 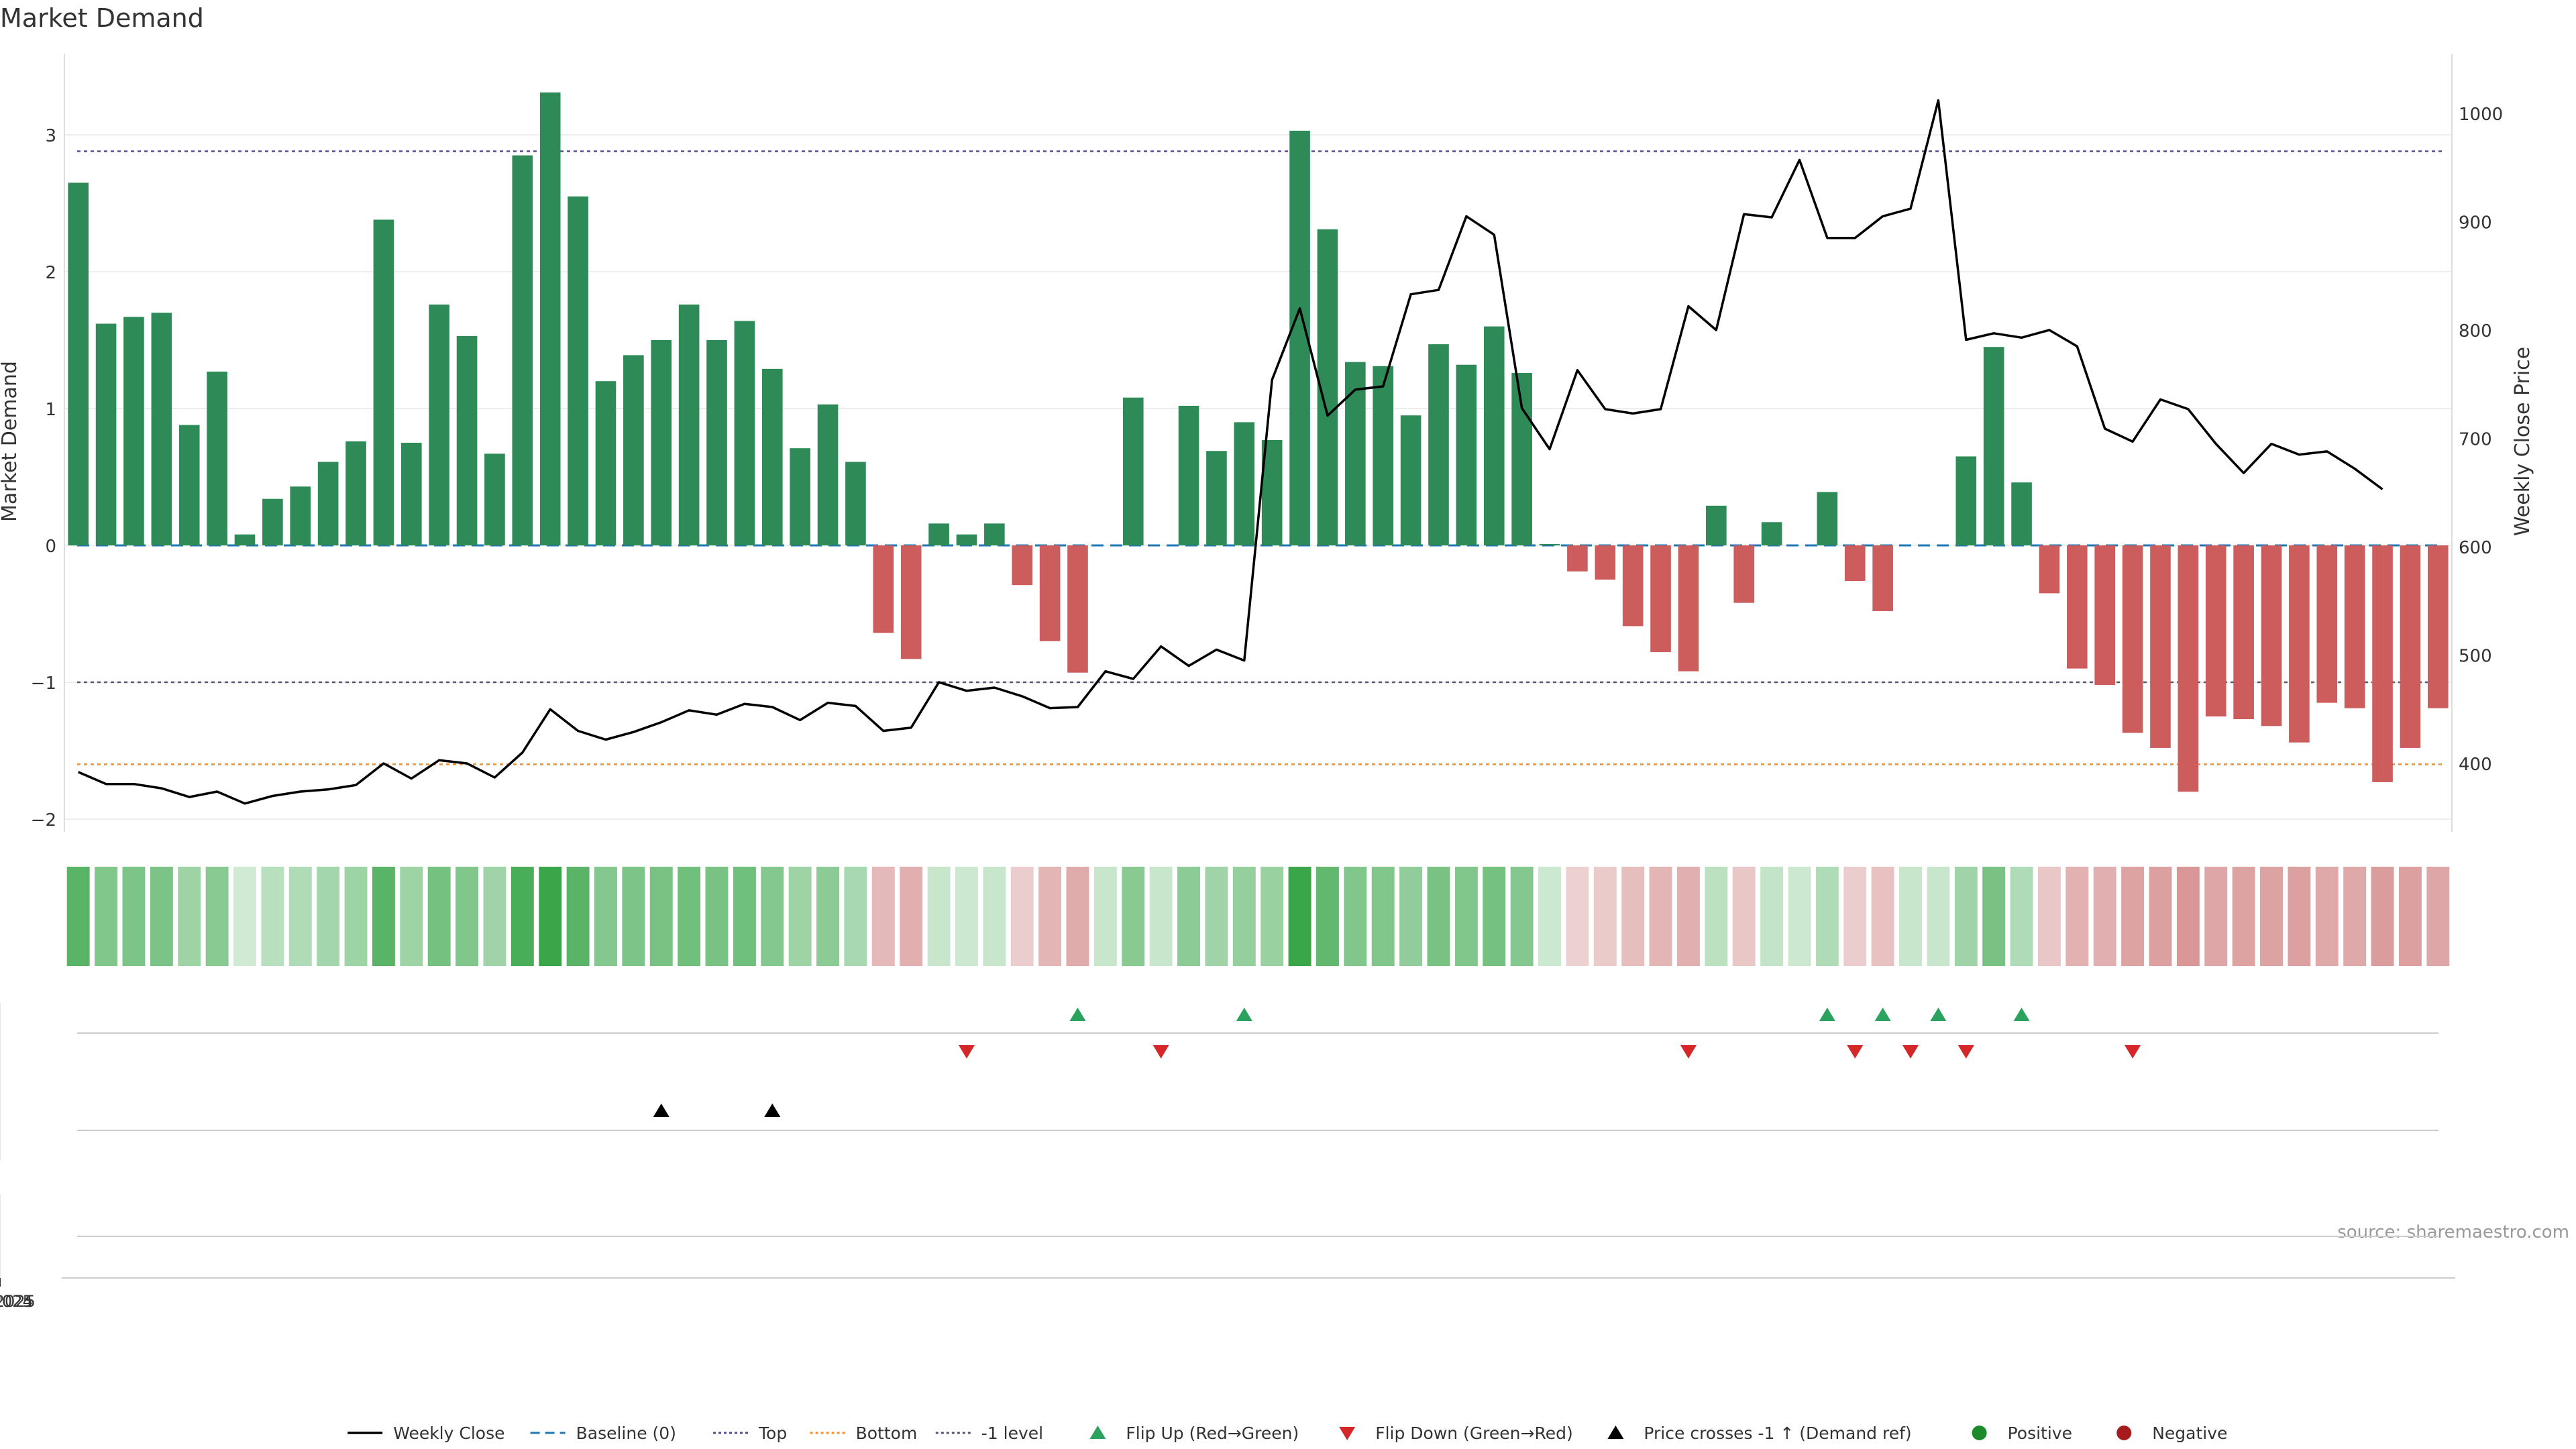 What do you see at coordinates (626, 1433) in the screenshot?
I see `legend-label: Baseline (0)` at bounding box center [626, 1433].